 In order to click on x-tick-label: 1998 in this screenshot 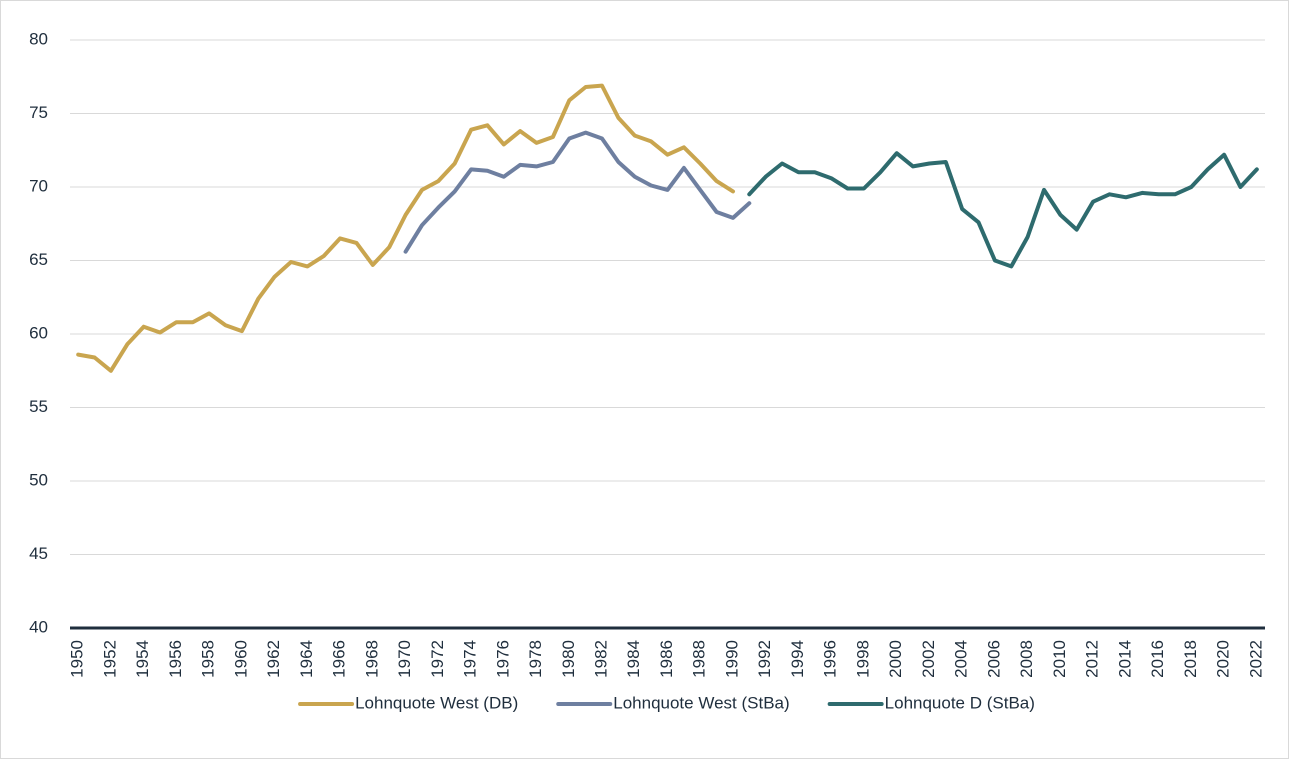, I will do `click(862, 659)`.